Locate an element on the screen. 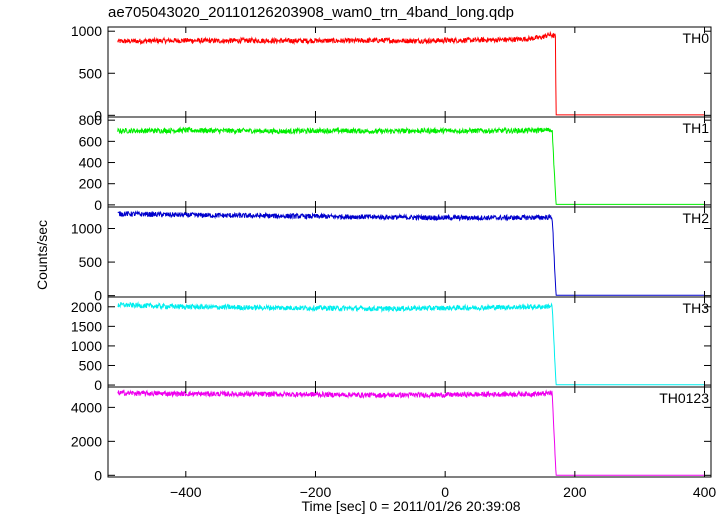  panel-frame-th2 is located at coordinates (409, 252).